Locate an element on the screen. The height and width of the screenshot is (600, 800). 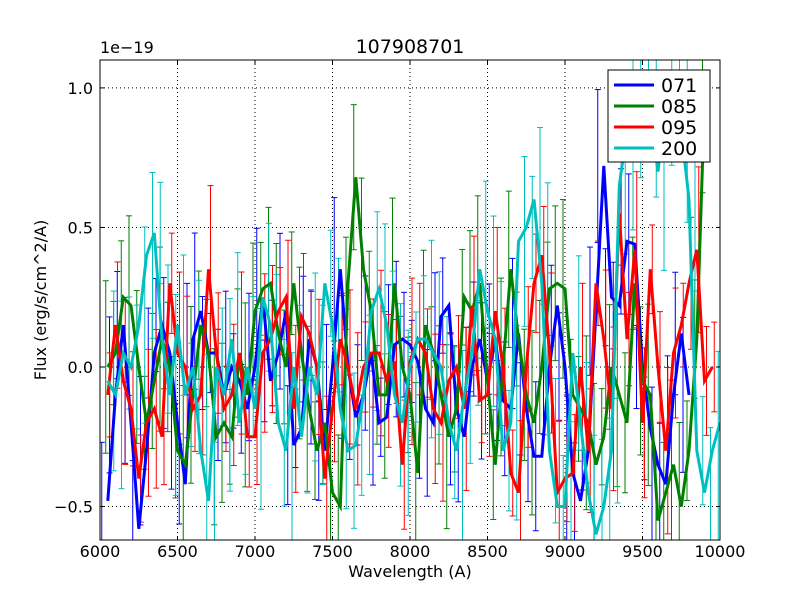
y-tick-label: 0.5 is located at coordinates (80, 227).